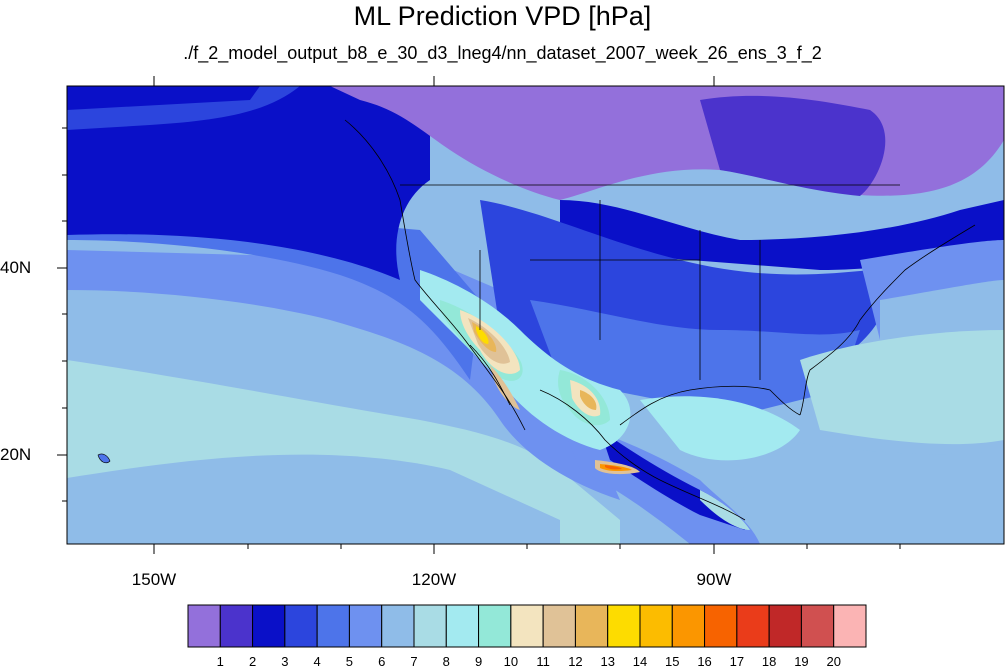  Describe the element at coordinates (20, 455) in the screenshot. I see `lat-label-20n: 20N` at that location.